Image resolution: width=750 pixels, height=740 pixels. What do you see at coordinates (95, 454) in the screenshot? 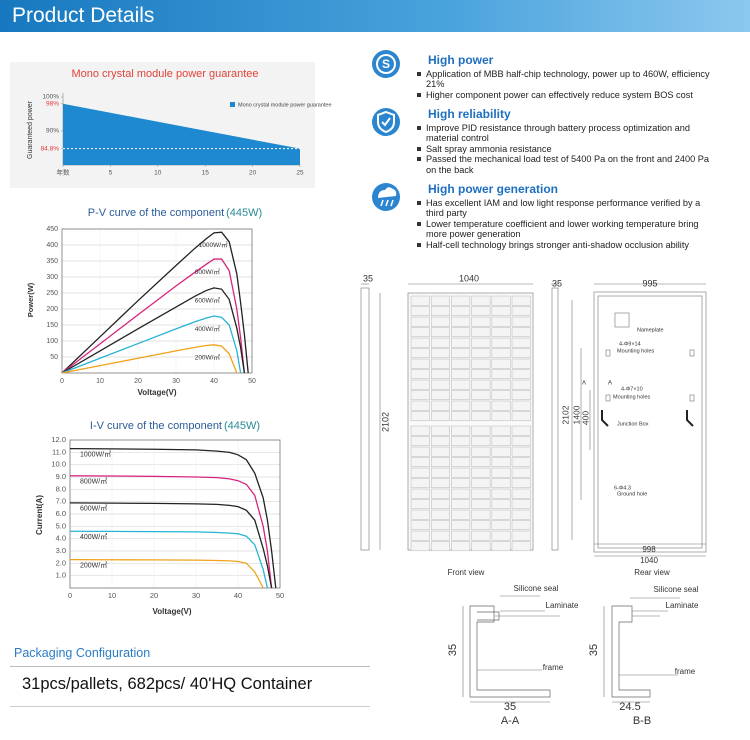
I see `curve-label: 1000W/㎡` at bounding box center [95, 454].